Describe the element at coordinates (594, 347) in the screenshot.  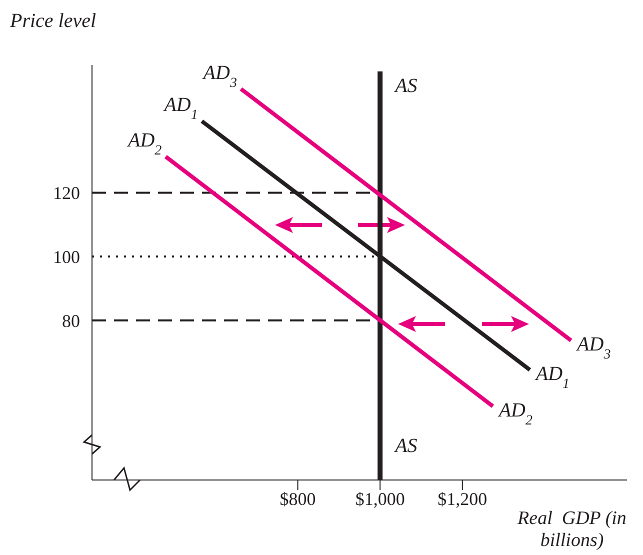
I see `text: AD$_{3}$` at that location.